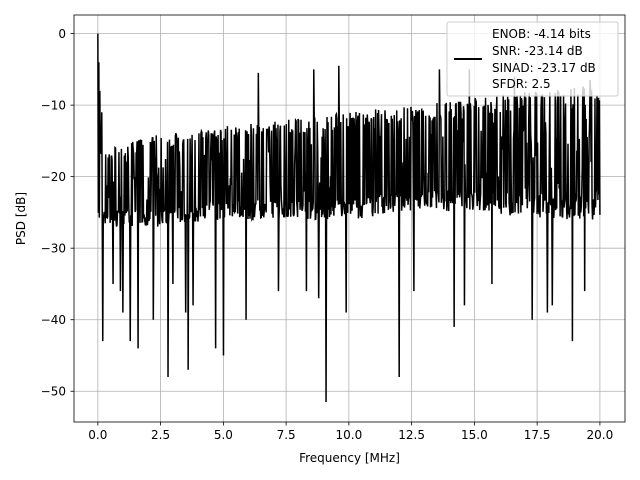  Describe the element at coordinates (537, 435) in the screenshot. I see `x-tick-label: 17.5` at that location.